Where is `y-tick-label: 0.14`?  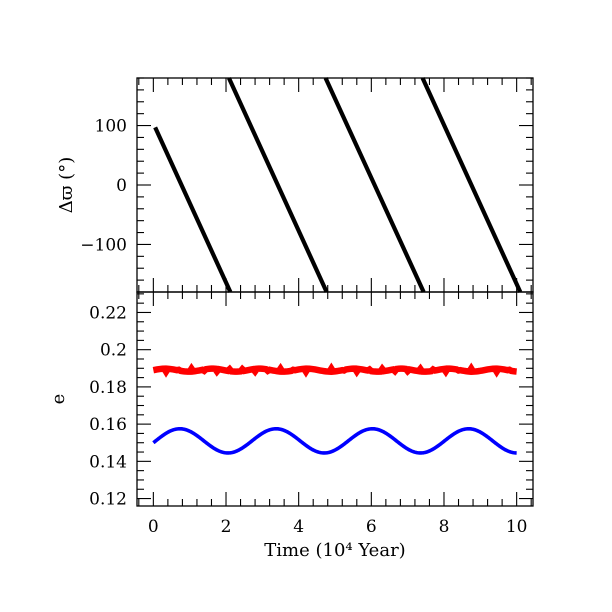 y-tick-label: 0.14 is located at coordinates (108, 462).